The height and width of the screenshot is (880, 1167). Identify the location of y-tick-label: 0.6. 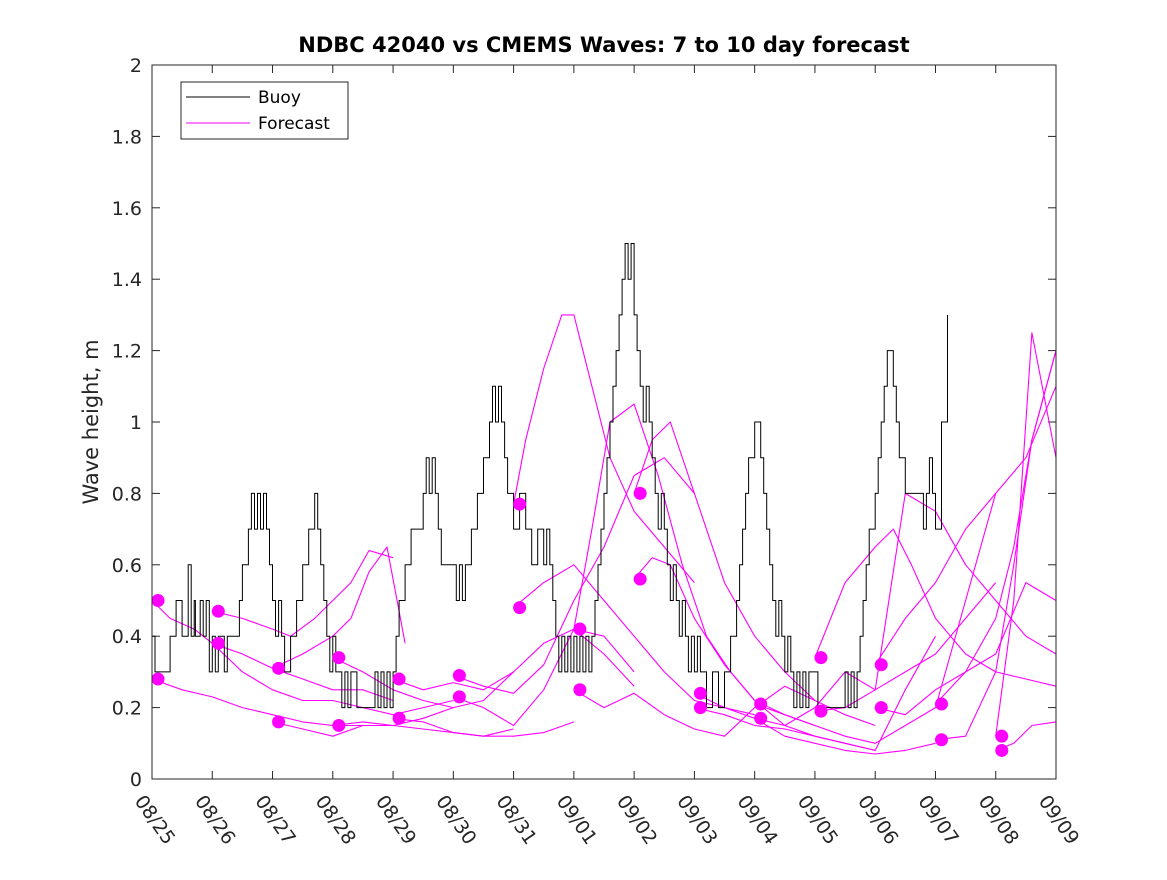
(127, 566).